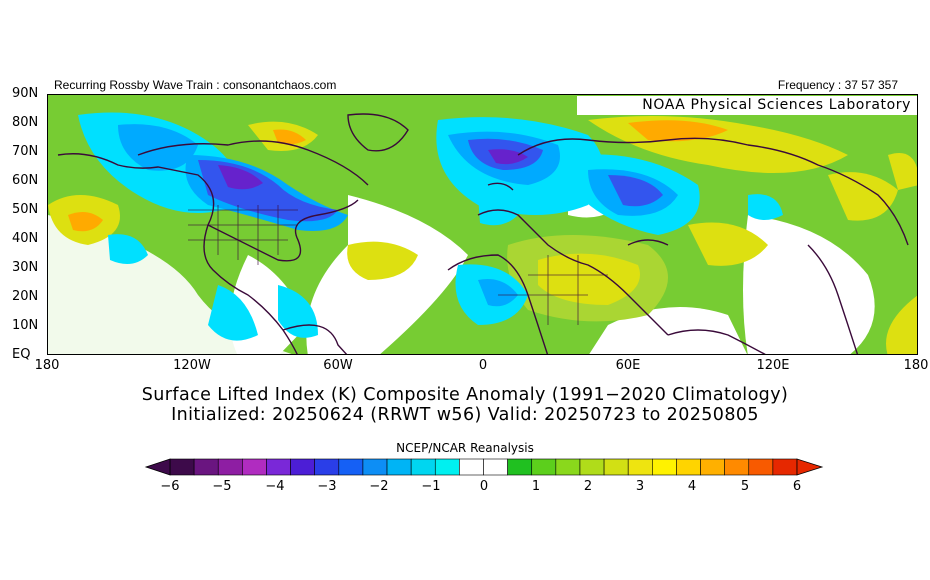  Describe the element at coordinates (47, 365) in the screenshot. I see `lon-label-180w: 180` at that location.